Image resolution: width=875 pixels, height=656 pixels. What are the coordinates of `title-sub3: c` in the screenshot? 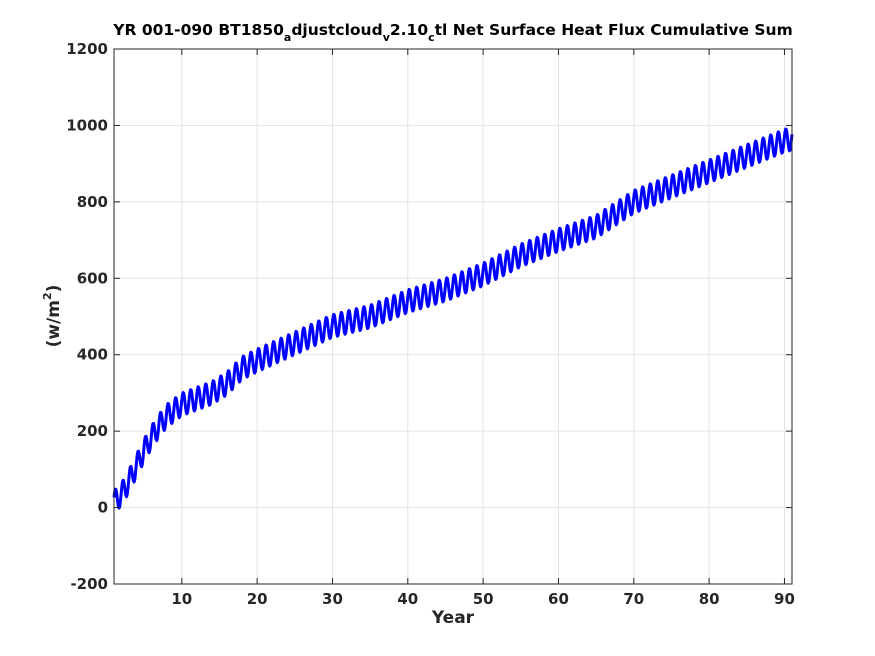 It's located at (431, 37).